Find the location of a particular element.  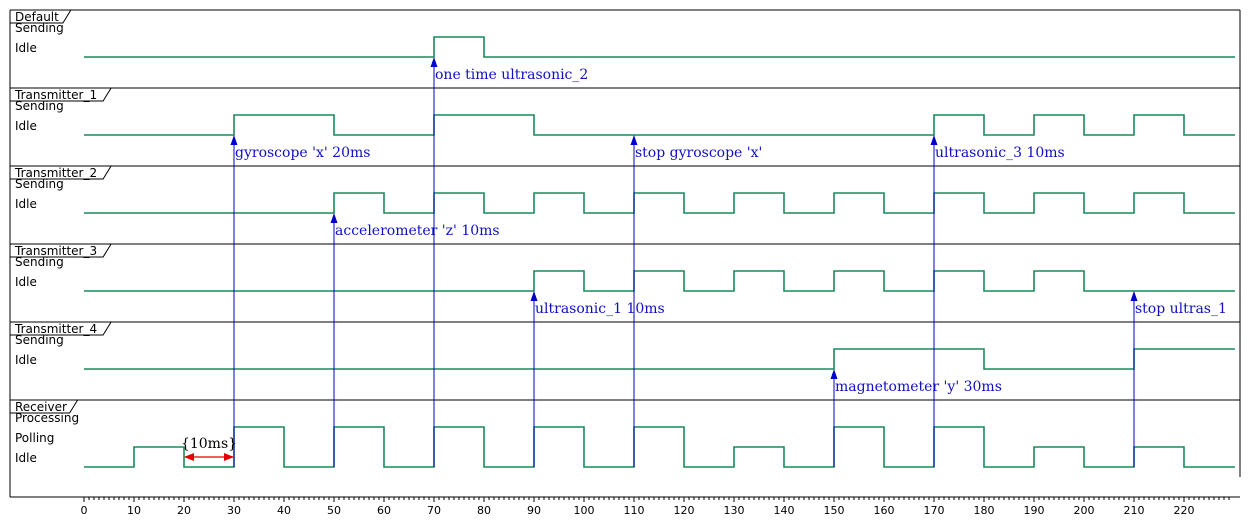

message-stop-gyroscope-x: stop gyroscope 'x' is located at coordinates (696, 301).